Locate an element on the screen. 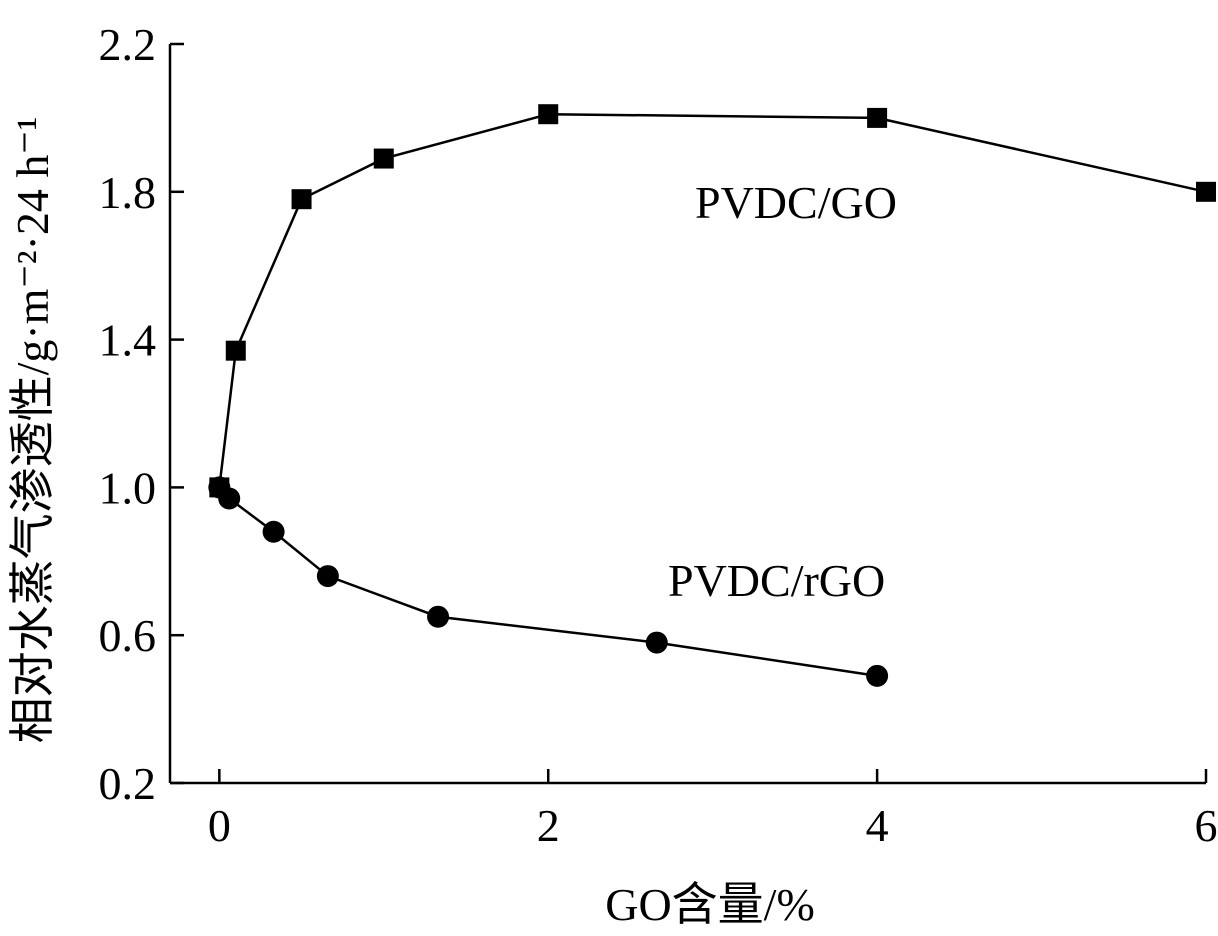 The height and width of the screenshot is (936, 1218). y-tick-label: 2.2 is located at coordinates (128, 44).